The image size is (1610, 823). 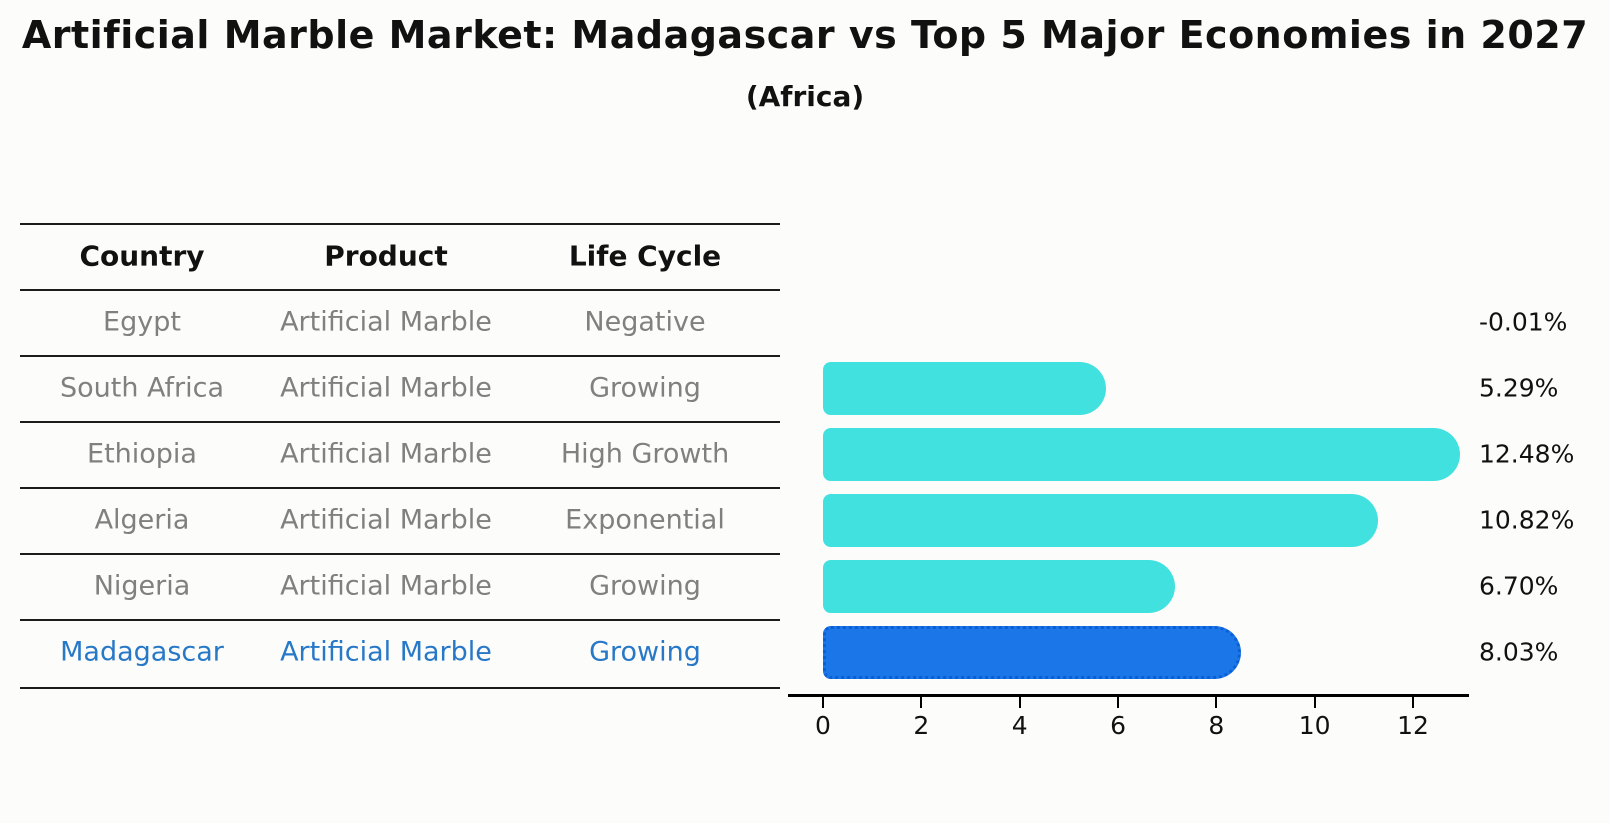 I want to click on x-axis-line, so click(x=1128, y=695).